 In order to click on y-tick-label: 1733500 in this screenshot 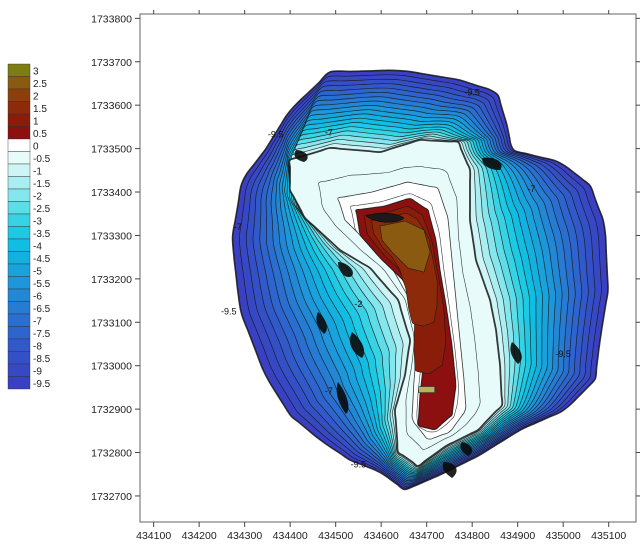, I will do `click(111, 150)`.